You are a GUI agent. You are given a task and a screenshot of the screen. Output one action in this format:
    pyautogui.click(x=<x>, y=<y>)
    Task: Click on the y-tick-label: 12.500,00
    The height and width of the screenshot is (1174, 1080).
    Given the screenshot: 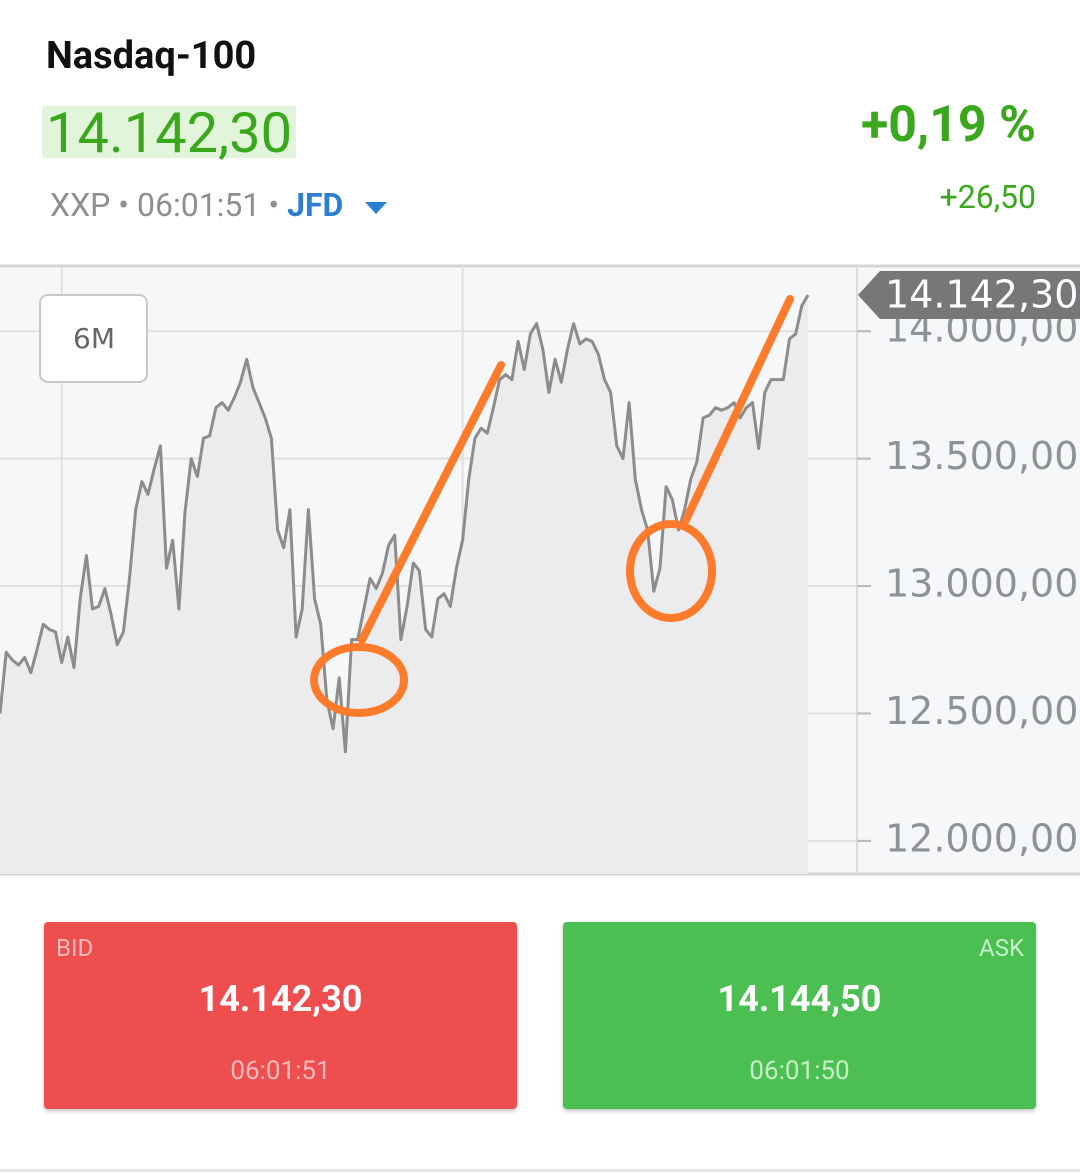 What is the action you would take?
    pyautogui.click(x=981, y=711)
    